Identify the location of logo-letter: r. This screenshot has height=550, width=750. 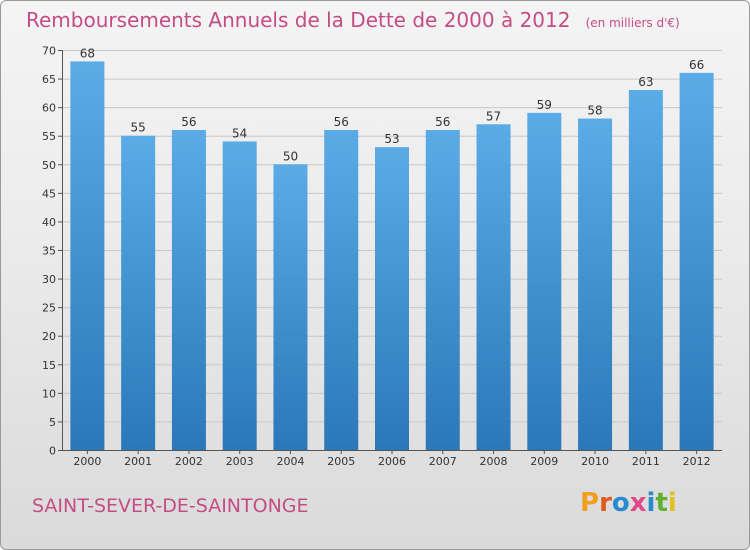
(605, 503).